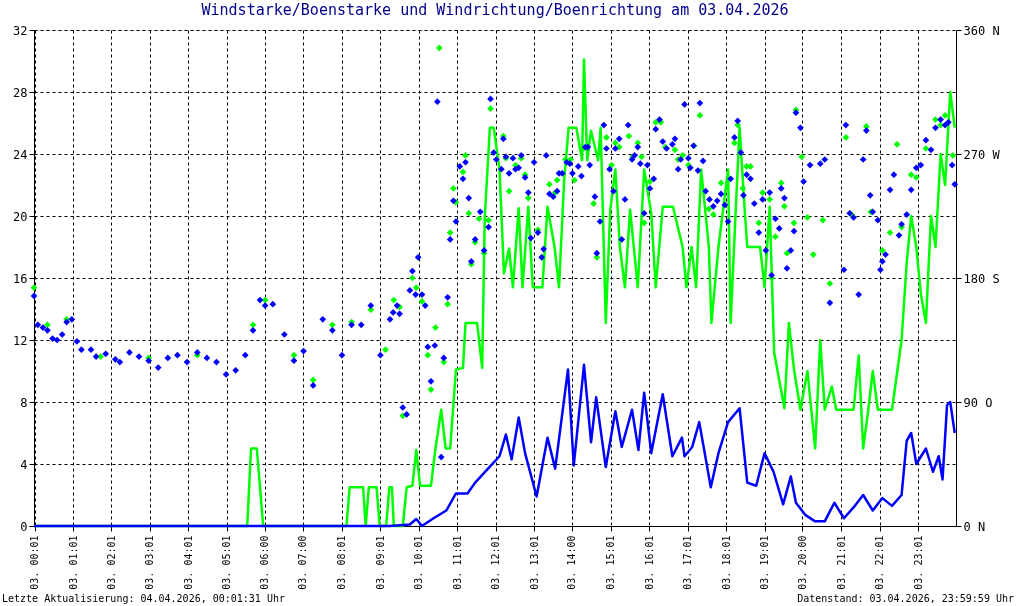  Describe the element at coordinates (35, 562) in the screenshot. I see `x-tick-label: 03. 00:01` at that location.